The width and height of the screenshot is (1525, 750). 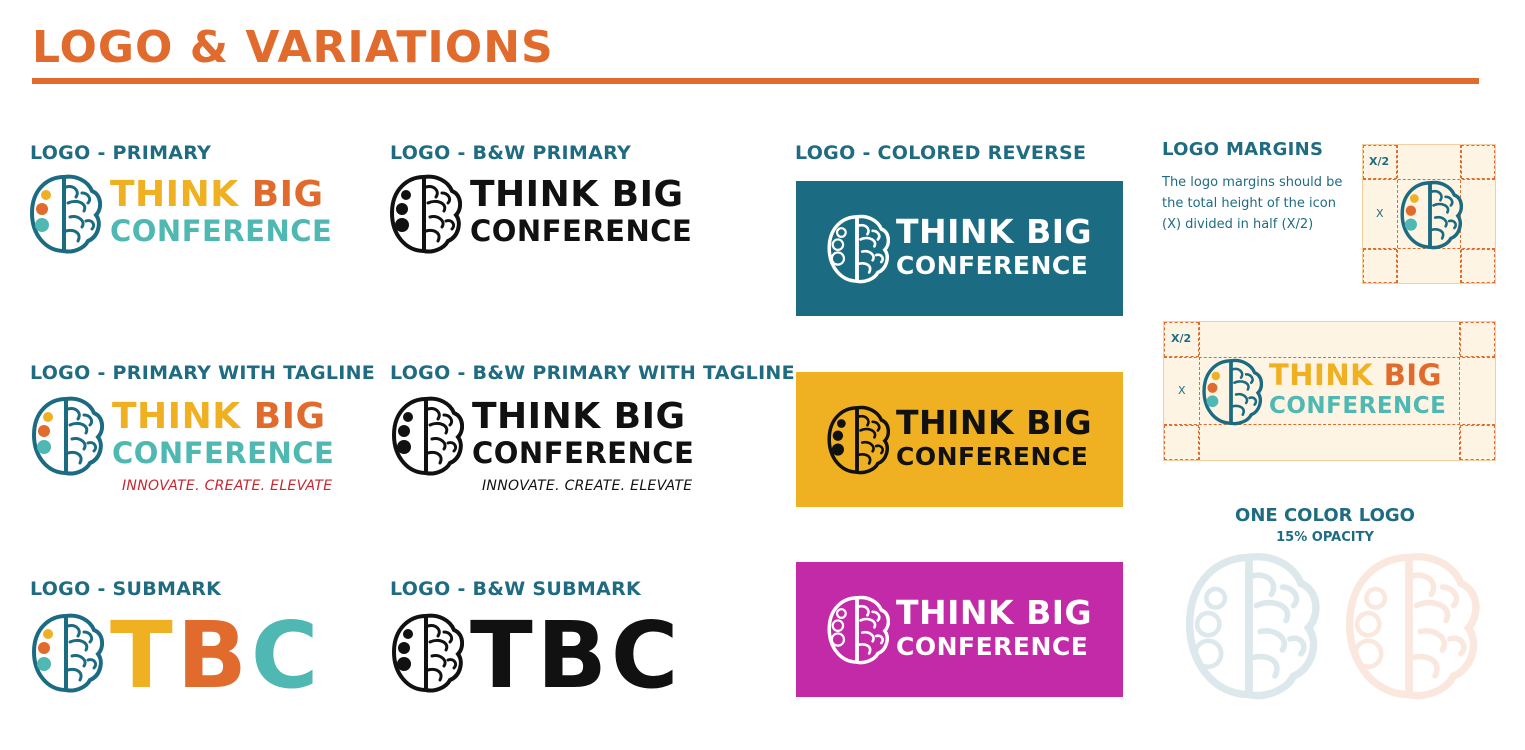 I want to click on margins-diagram-icon: X/2 X, so click(x=1429, y=214).